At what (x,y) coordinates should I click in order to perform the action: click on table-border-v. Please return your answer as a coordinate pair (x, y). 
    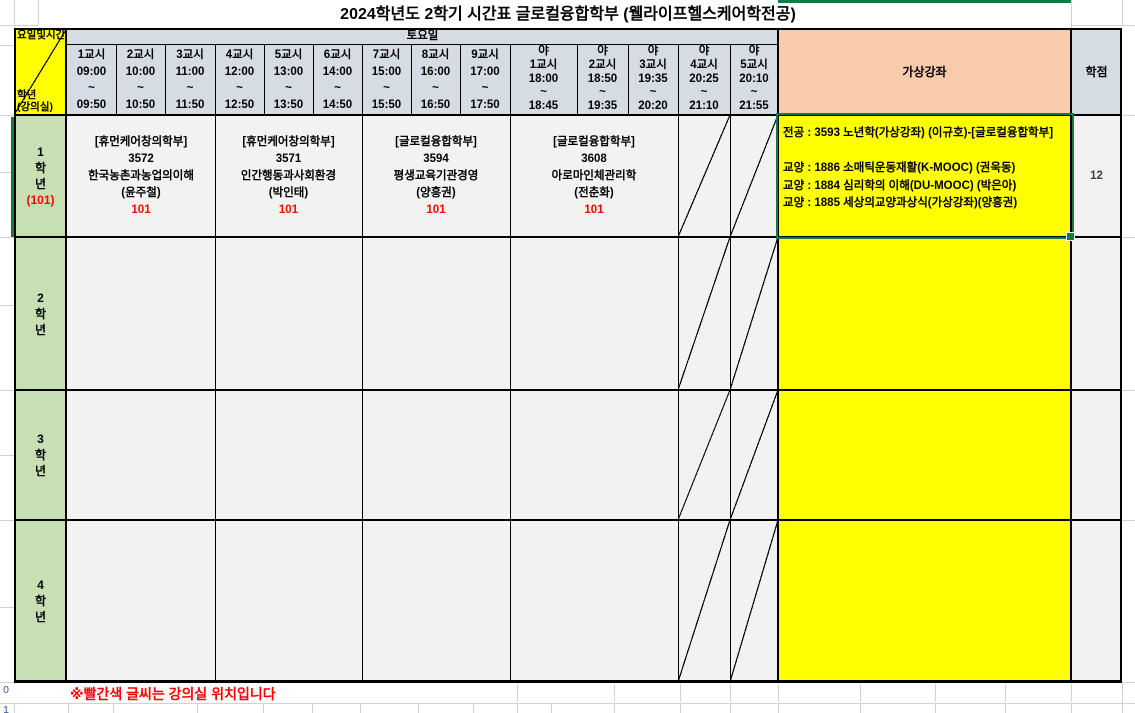
    Looking at the image, I should click on (1121, 355).